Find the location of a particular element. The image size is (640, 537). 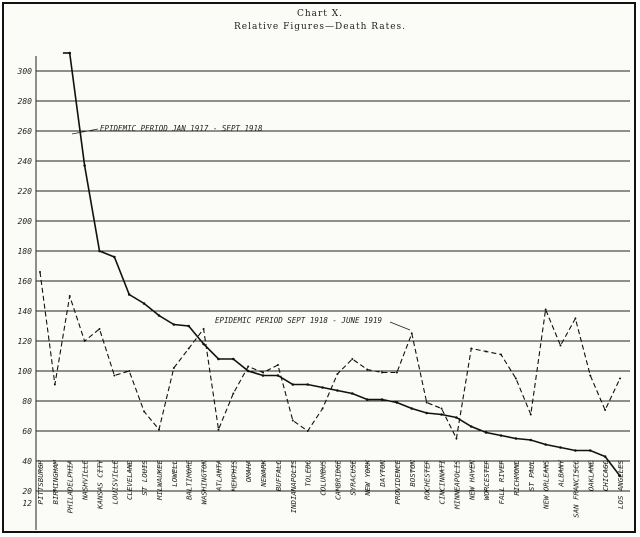

category-label: SYRACUSE is located at coordinates (352, 477).